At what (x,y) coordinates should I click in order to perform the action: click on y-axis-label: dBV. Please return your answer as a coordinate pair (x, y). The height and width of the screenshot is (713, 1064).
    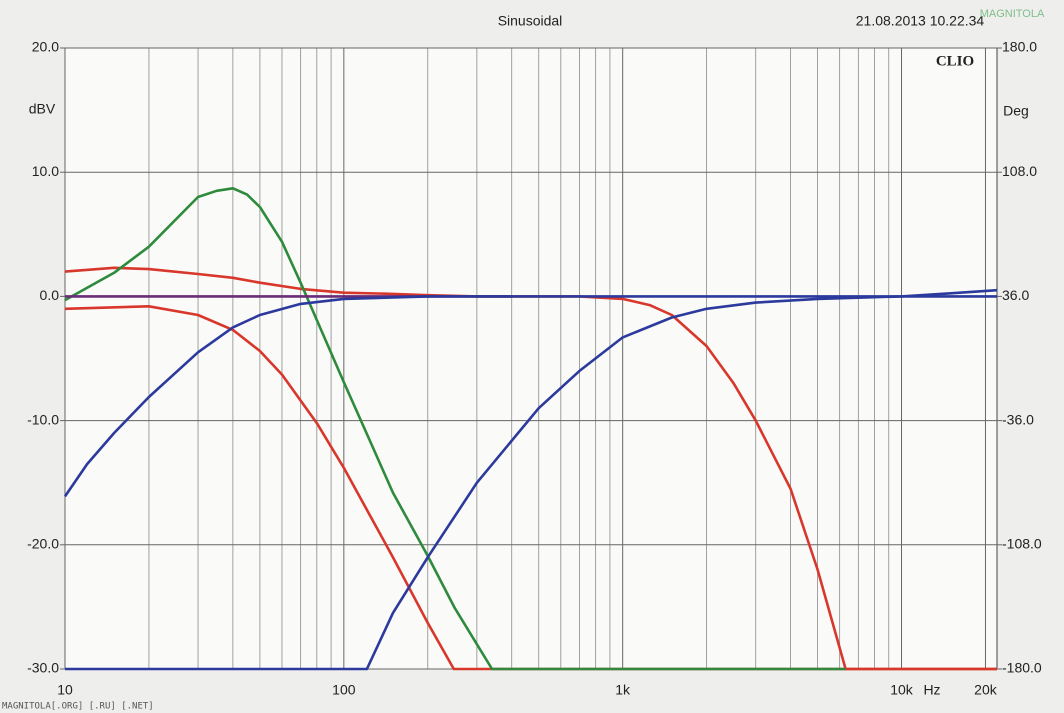
    Looking at the image, I should click on (42, 109).